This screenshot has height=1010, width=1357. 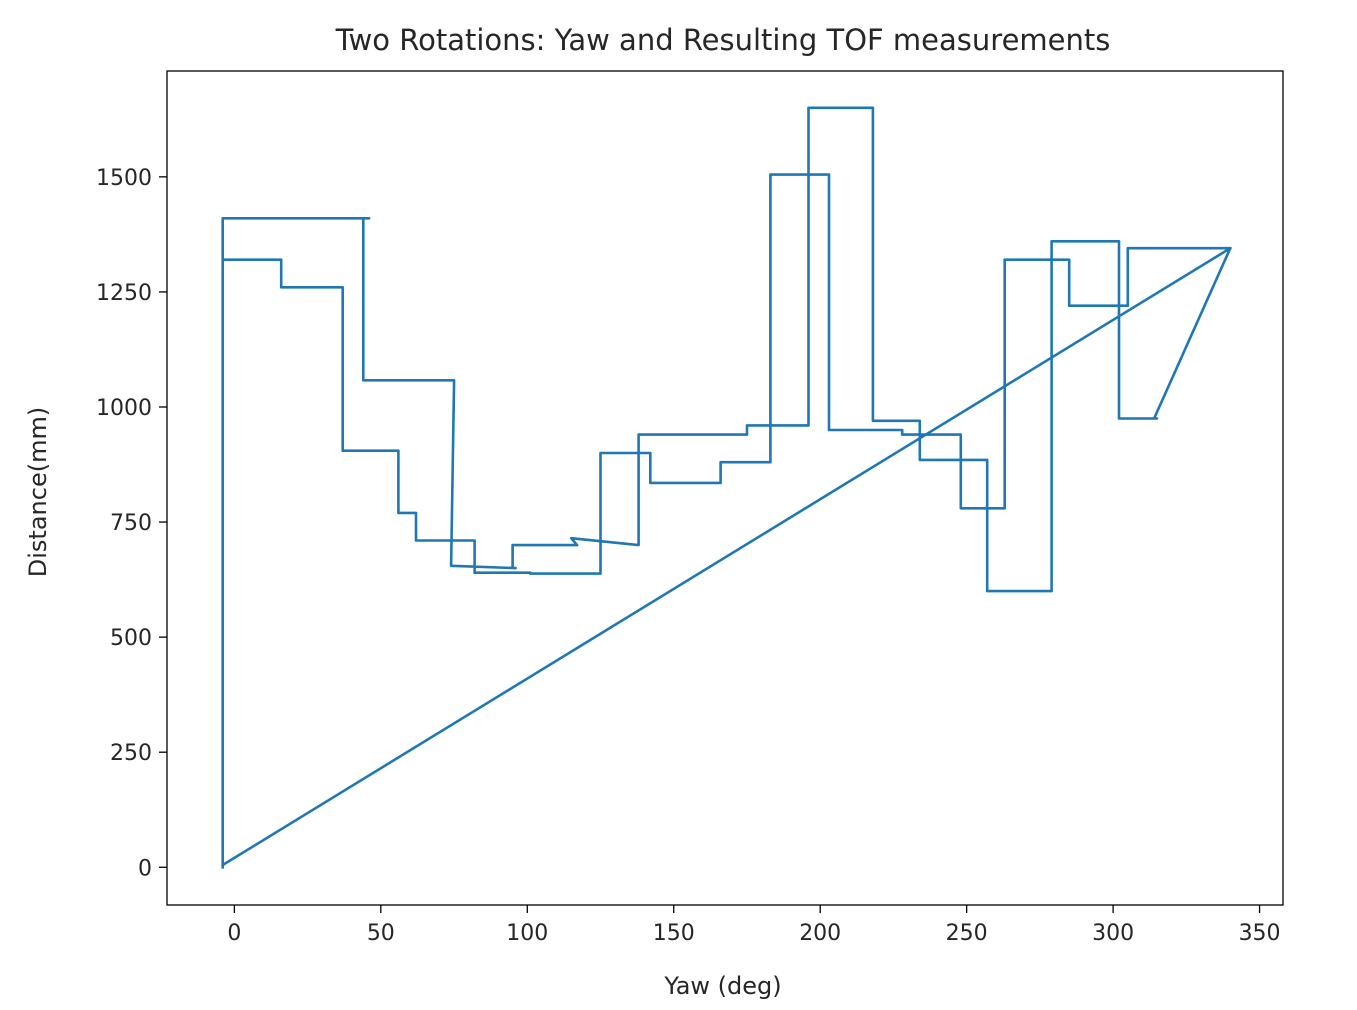 I want to click on y-tick-label: 0, so click(x=145, y=868).